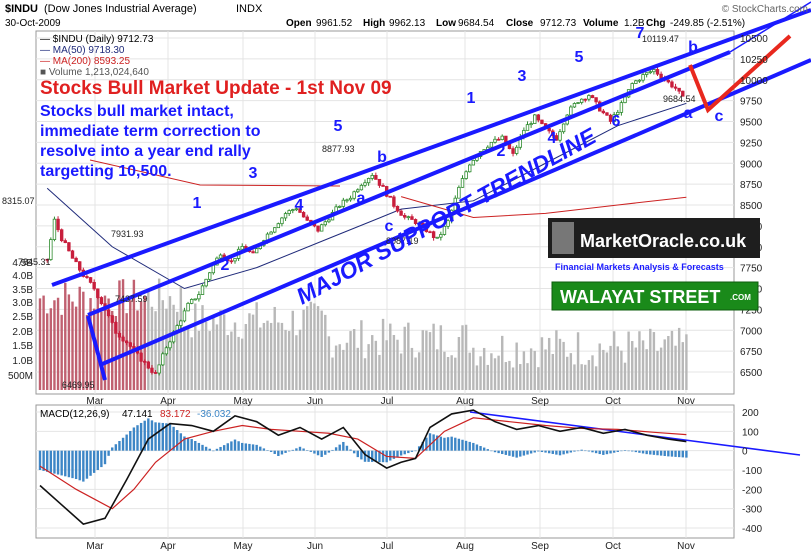 This screenshot has width=811, height=558. I want to click on marketoracle-emblem, so click(563, 238).